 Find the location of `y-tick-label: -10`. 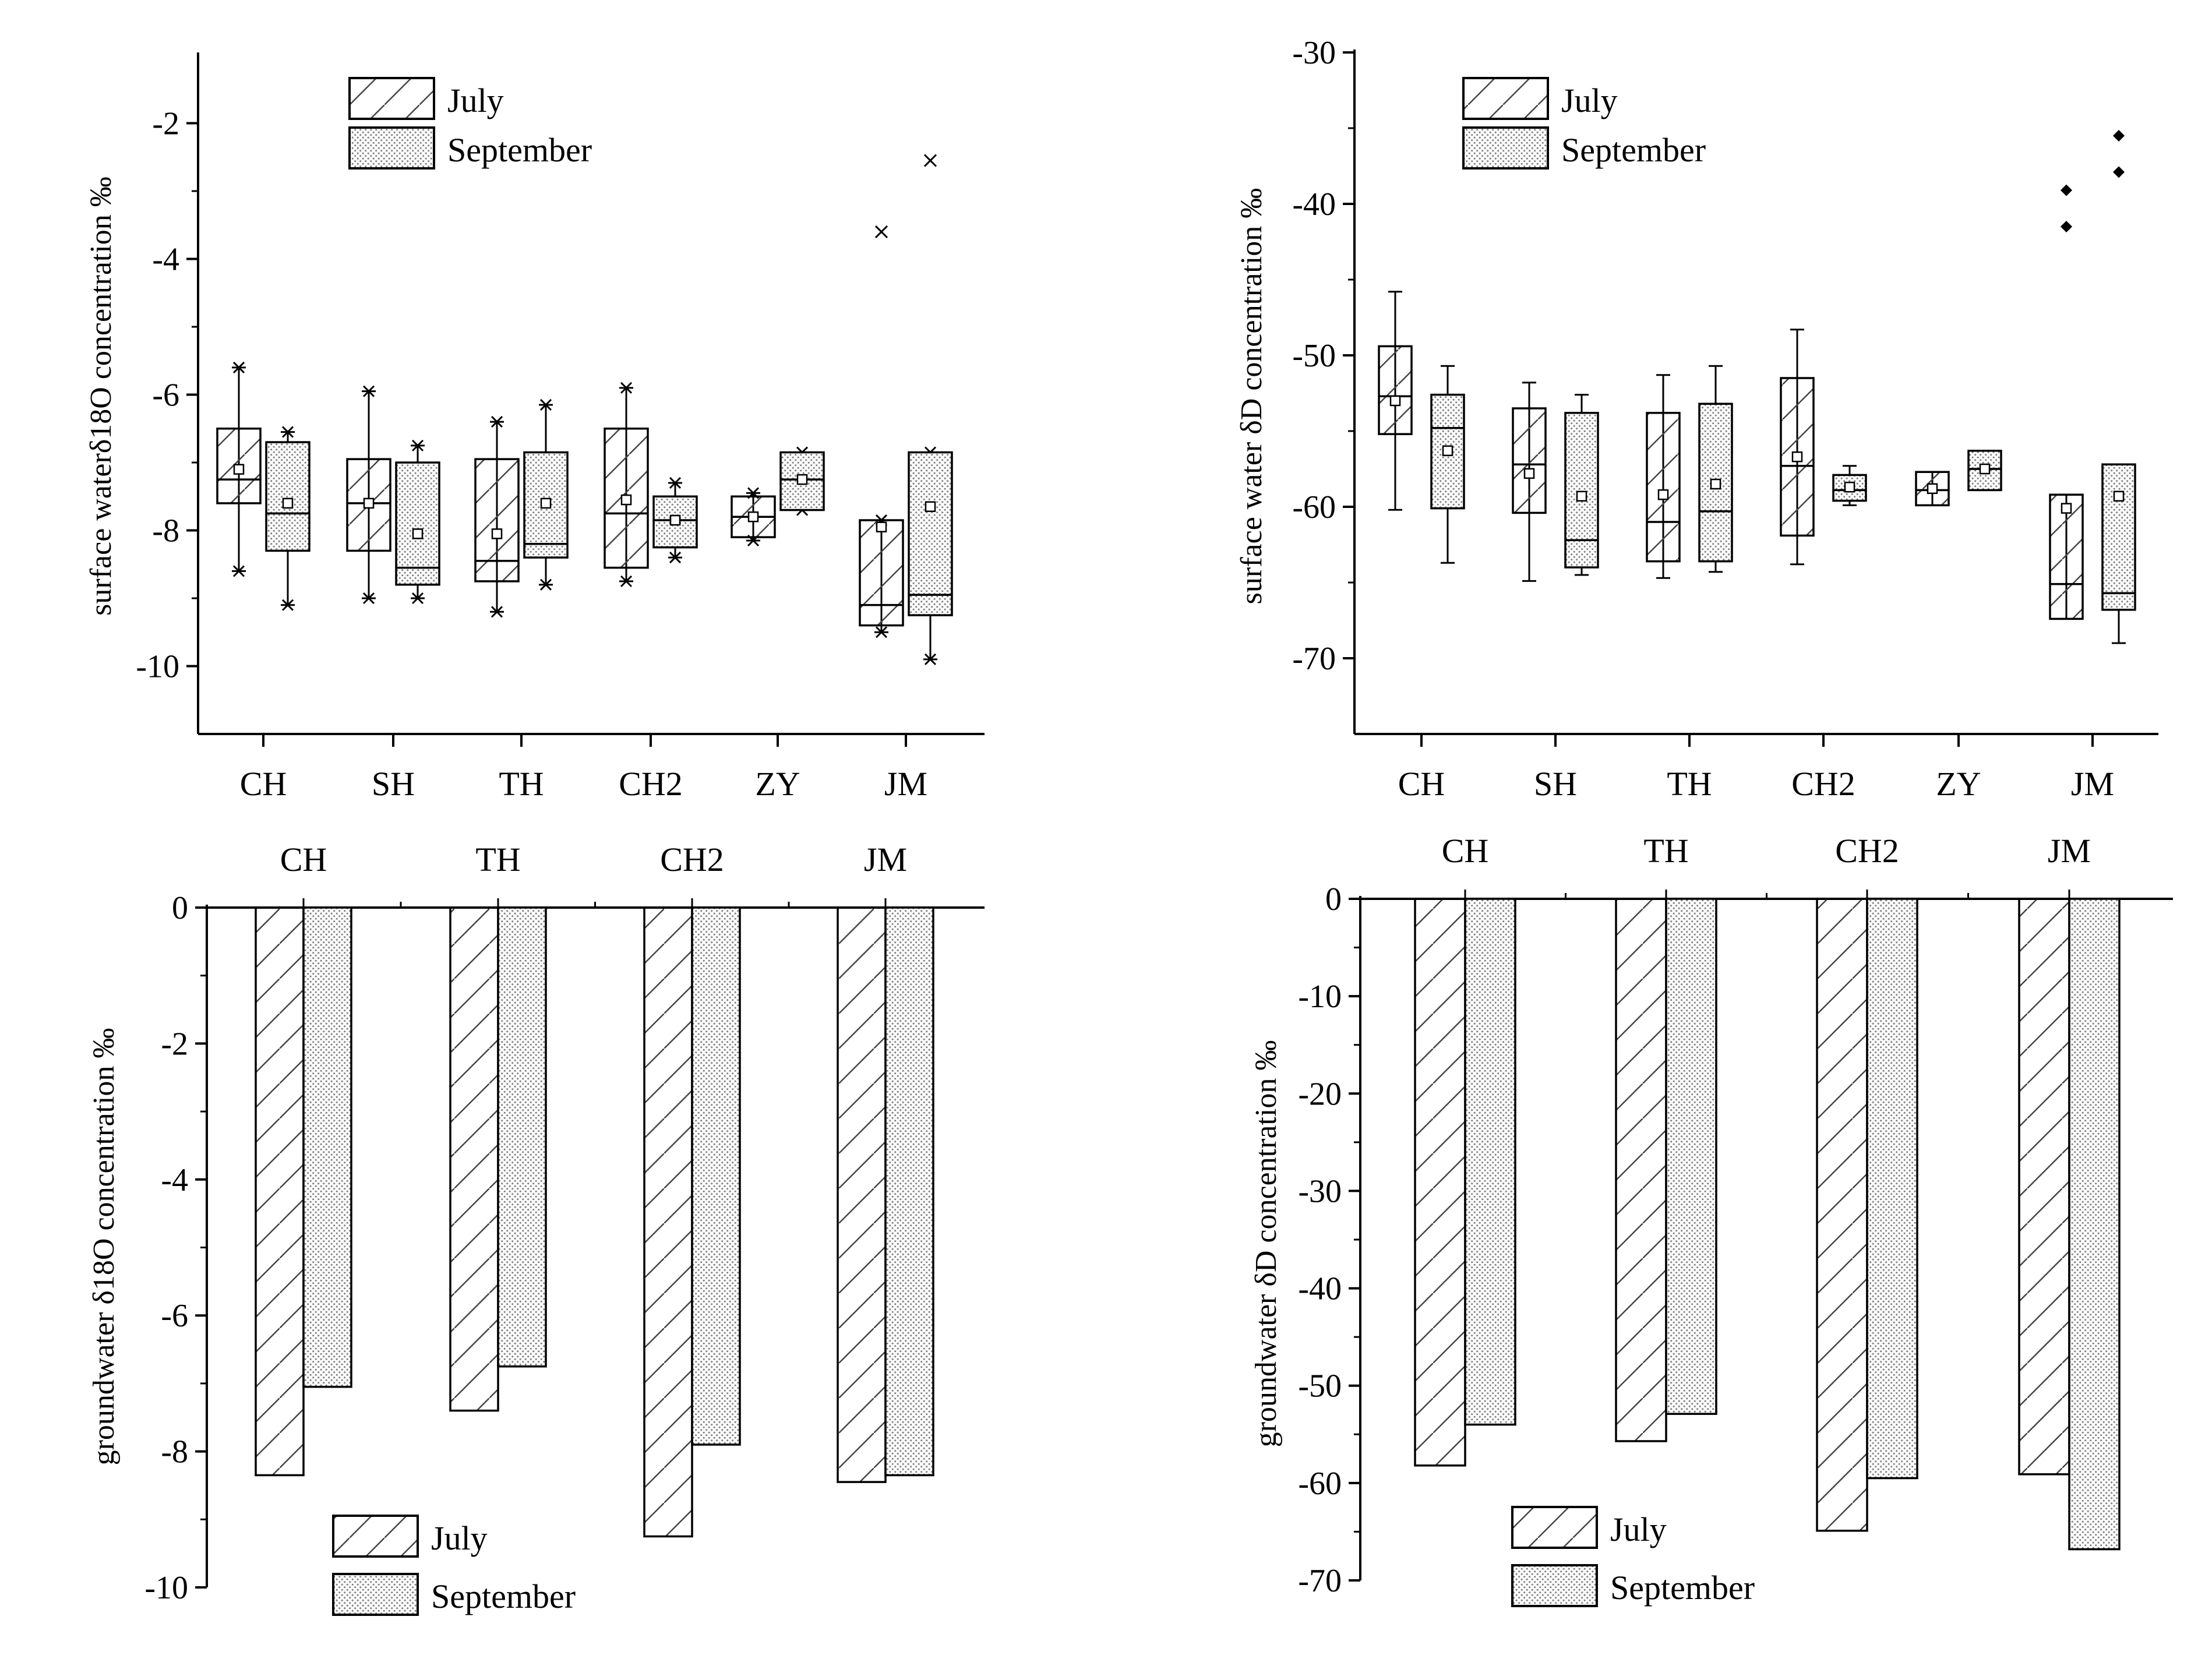

y-tick-label: -10 is located at coordinates (1320, 997).